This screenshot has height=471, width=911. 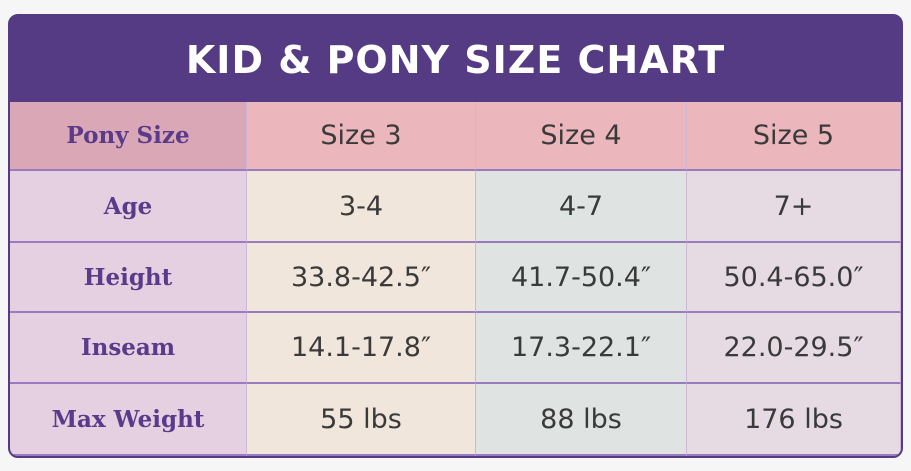 What do you see at coordinates (128, 207) in the screenshot?
I see `row-label: Age` at bounding box center [128, 207].